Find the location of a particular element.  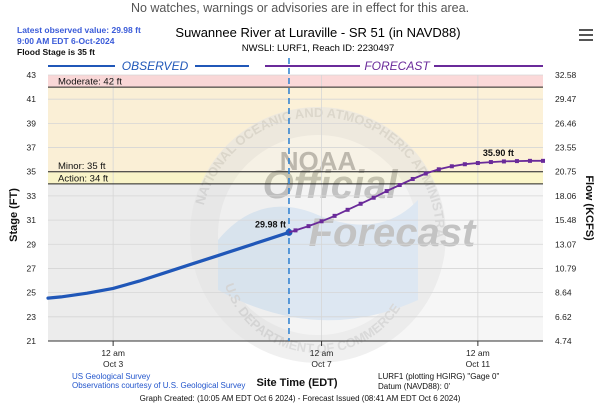

section-headers: OBSERVED FORECAST is located at coordinates (295, 66).